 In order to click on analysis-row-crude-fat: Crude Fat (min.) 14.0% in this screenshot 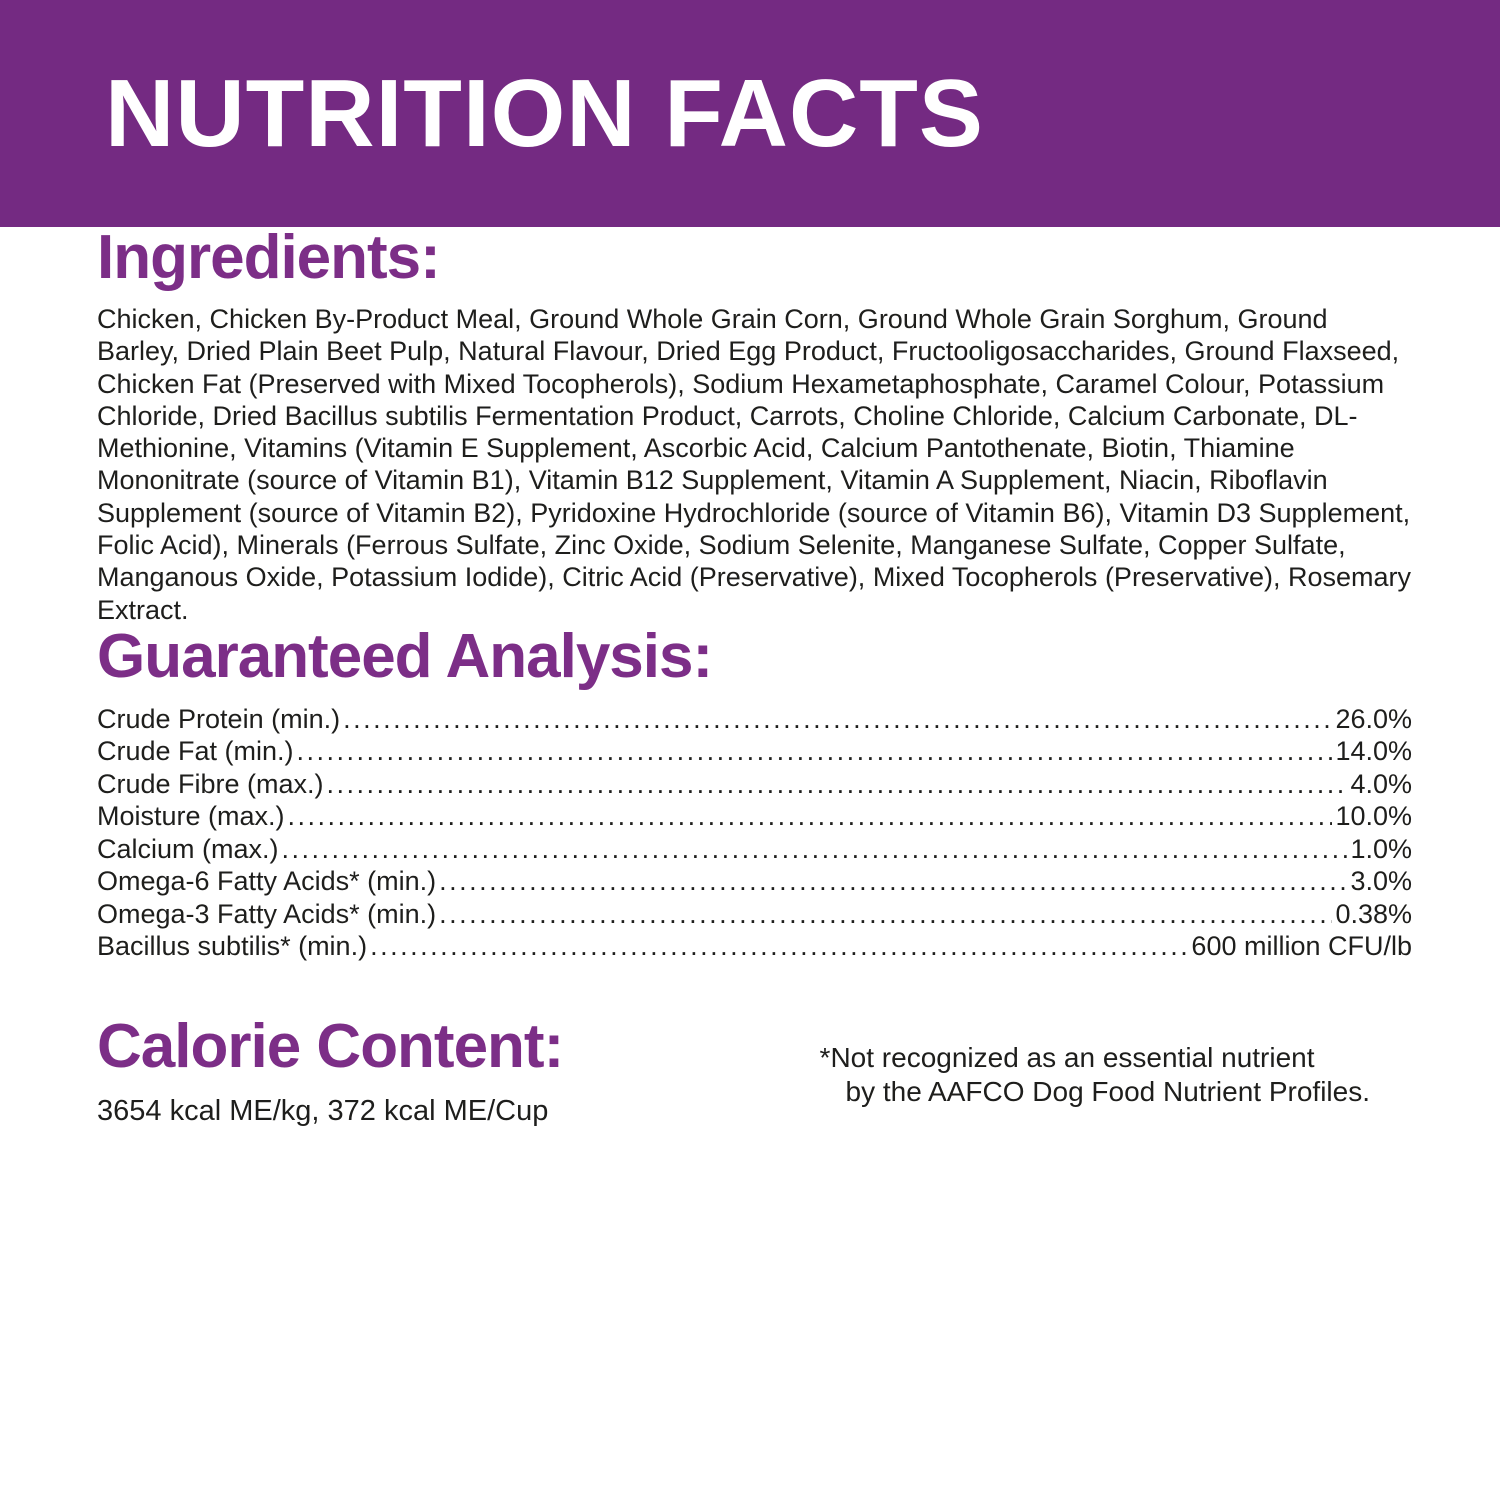, I will do `click(754, 751)`.